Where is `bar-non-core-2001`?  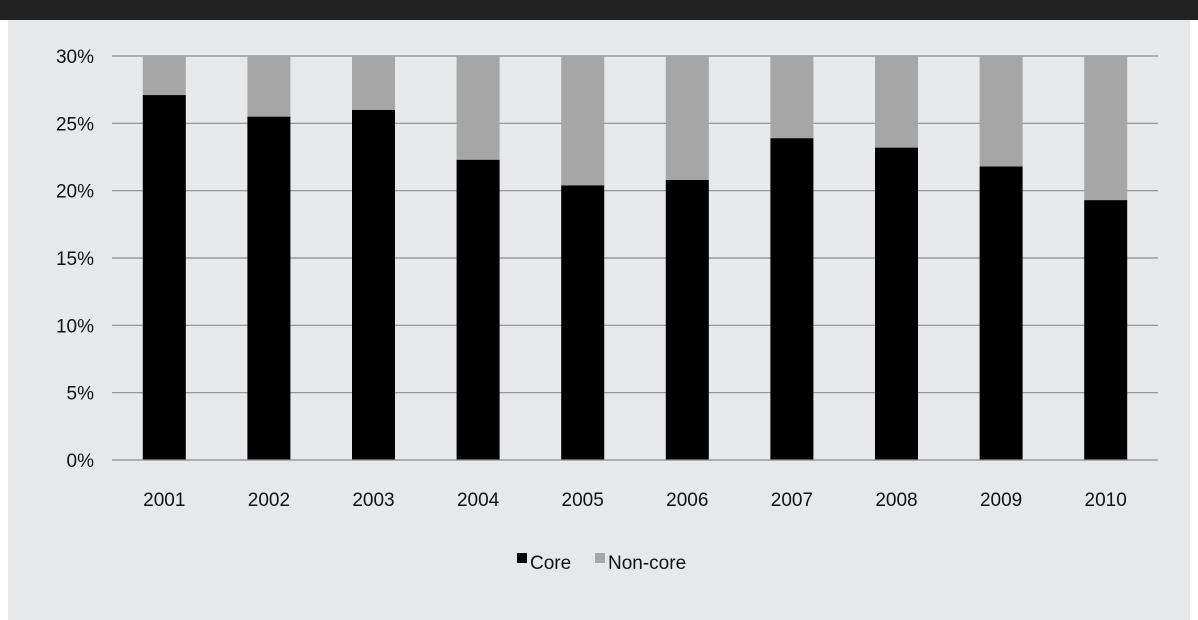
bar-non-core-2001 is located at coordinates (164, 76).